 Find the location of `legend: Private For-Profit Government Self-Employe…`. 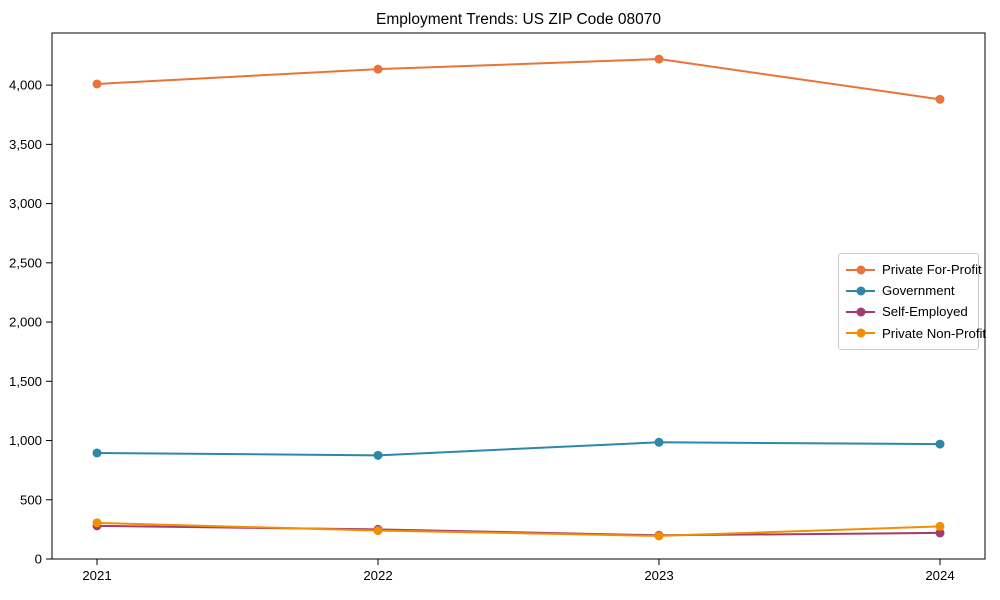

legend: Private For-Profit Government Self-Employe… is located at coordinates (912, 301).